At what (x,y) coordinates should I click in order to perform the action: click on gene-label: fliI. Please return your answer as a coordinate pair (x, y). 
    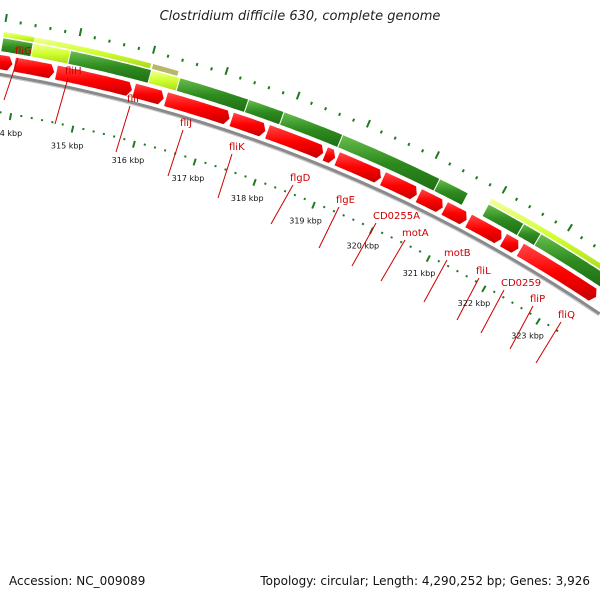
    Looking at the image, I should click on (133, 99).